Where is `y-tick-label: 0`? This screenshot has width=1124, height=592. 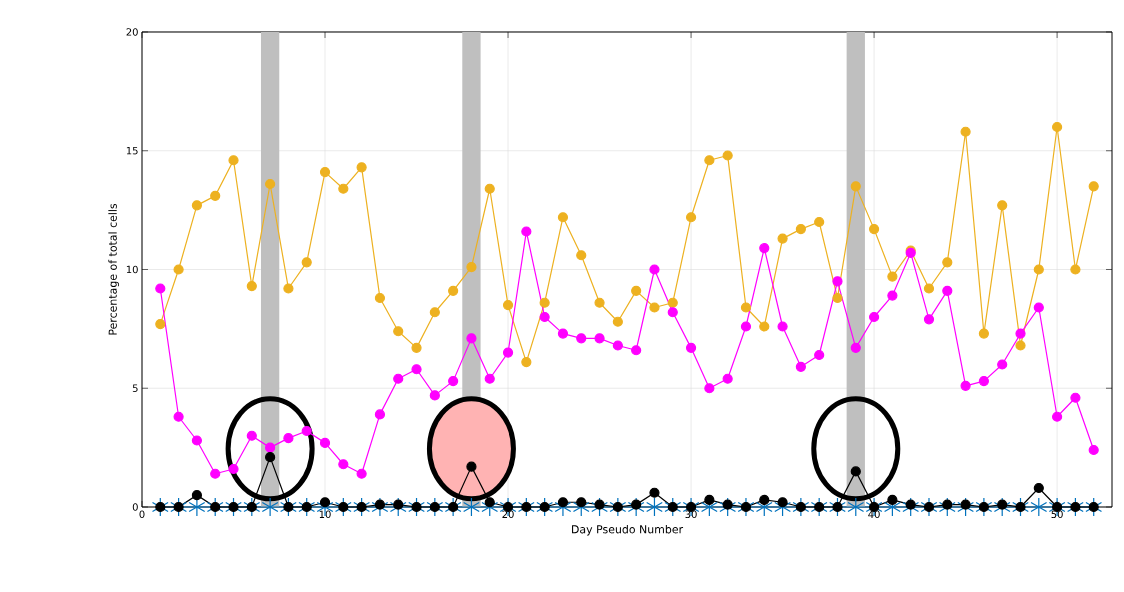 y-tick-label: 0 is located at coordinates (135, 507).